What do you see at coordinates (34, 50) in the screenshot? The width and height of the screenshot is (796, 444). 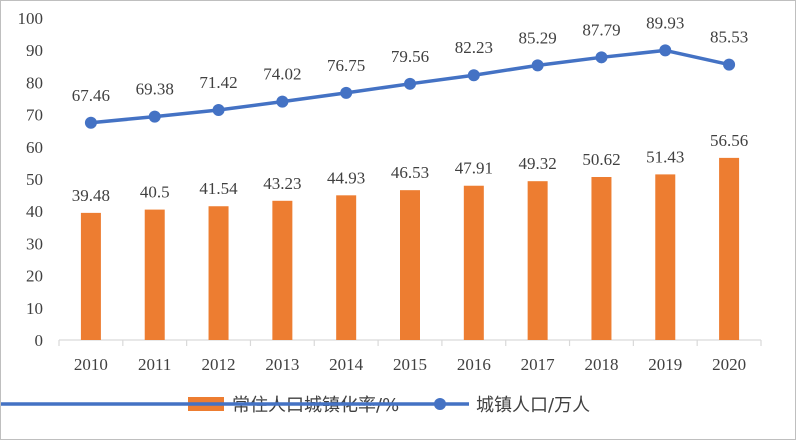 I see `y-tick-label: 90` at bounding box center [34, 50].